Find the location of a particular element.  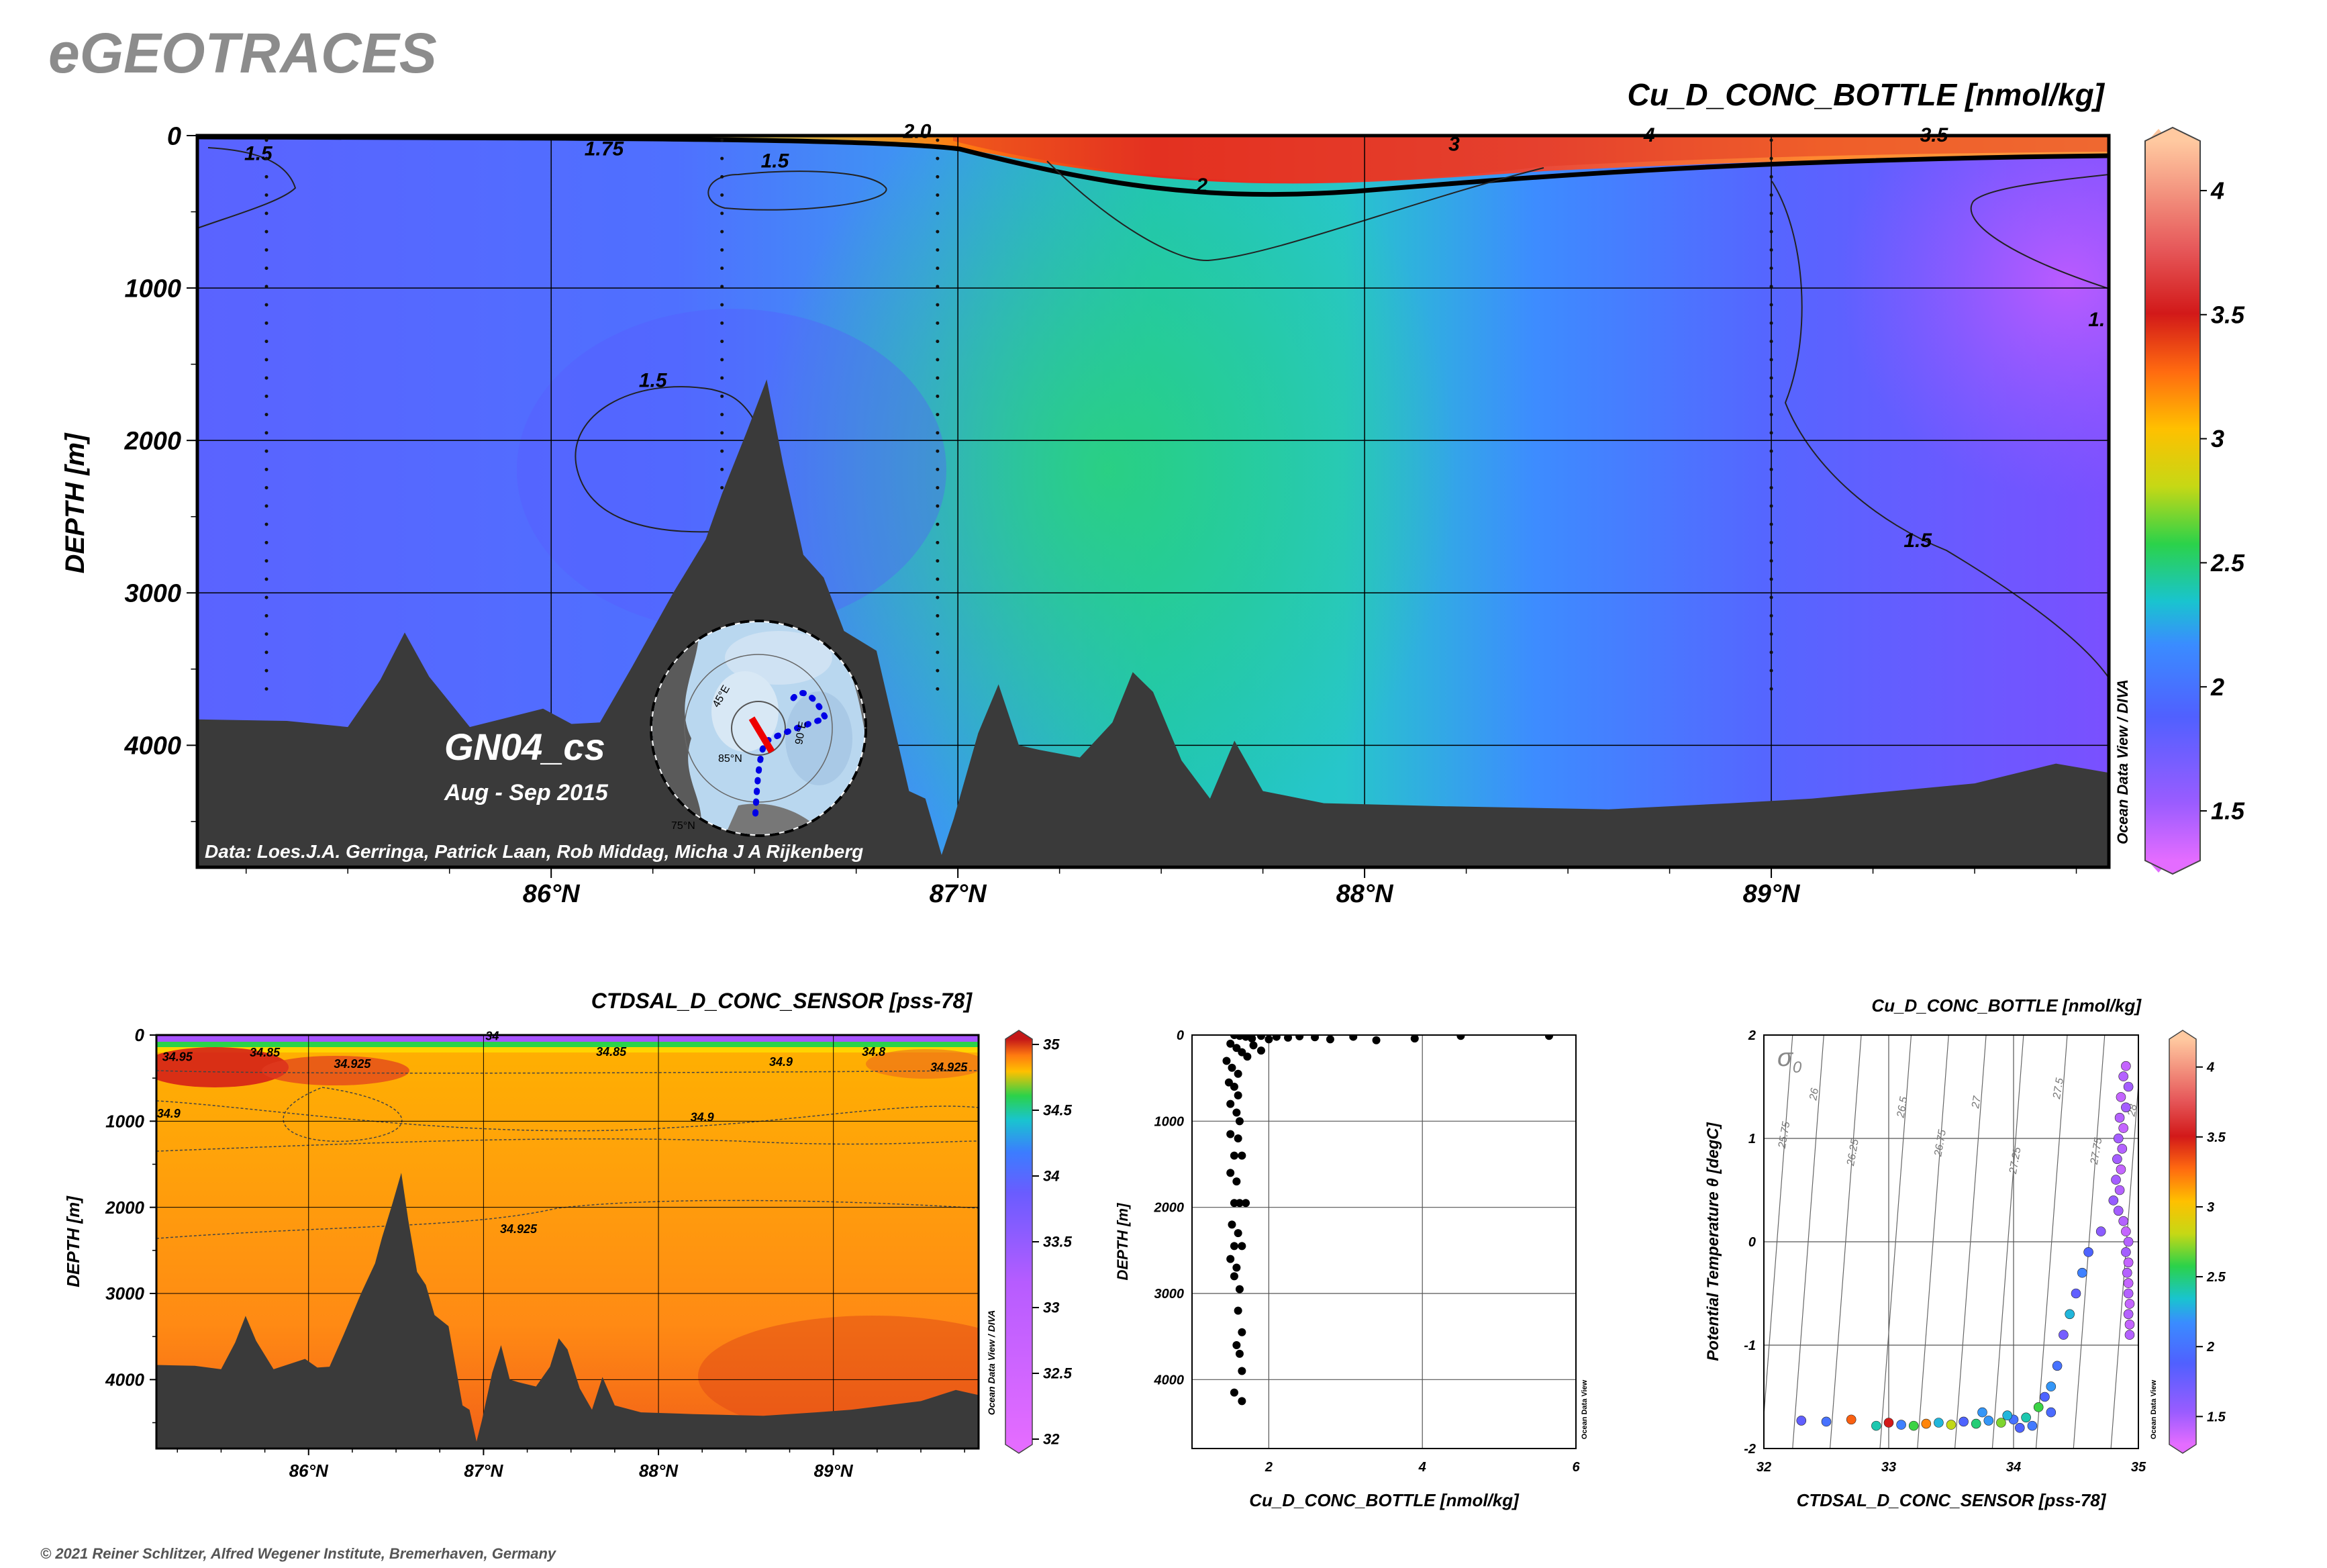

ts-y-tick-label: 0 is located at coordinates (1752, 1242).